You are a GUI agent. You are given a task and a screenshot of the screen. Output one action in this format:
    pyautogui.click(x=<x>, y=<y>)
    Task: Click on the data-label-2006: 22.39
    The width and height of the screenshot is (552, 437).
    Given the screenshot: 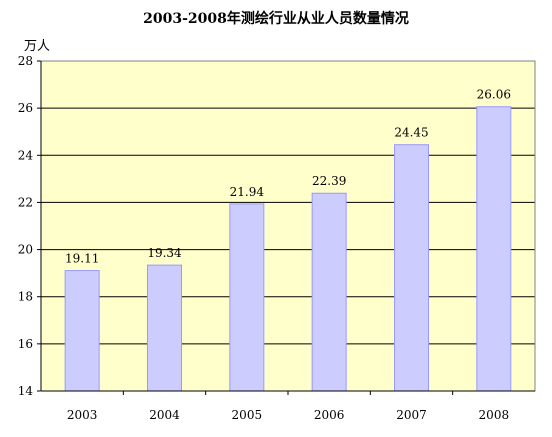 What is the action you would take?
    pyautogui.click(x=329, y=181)
    